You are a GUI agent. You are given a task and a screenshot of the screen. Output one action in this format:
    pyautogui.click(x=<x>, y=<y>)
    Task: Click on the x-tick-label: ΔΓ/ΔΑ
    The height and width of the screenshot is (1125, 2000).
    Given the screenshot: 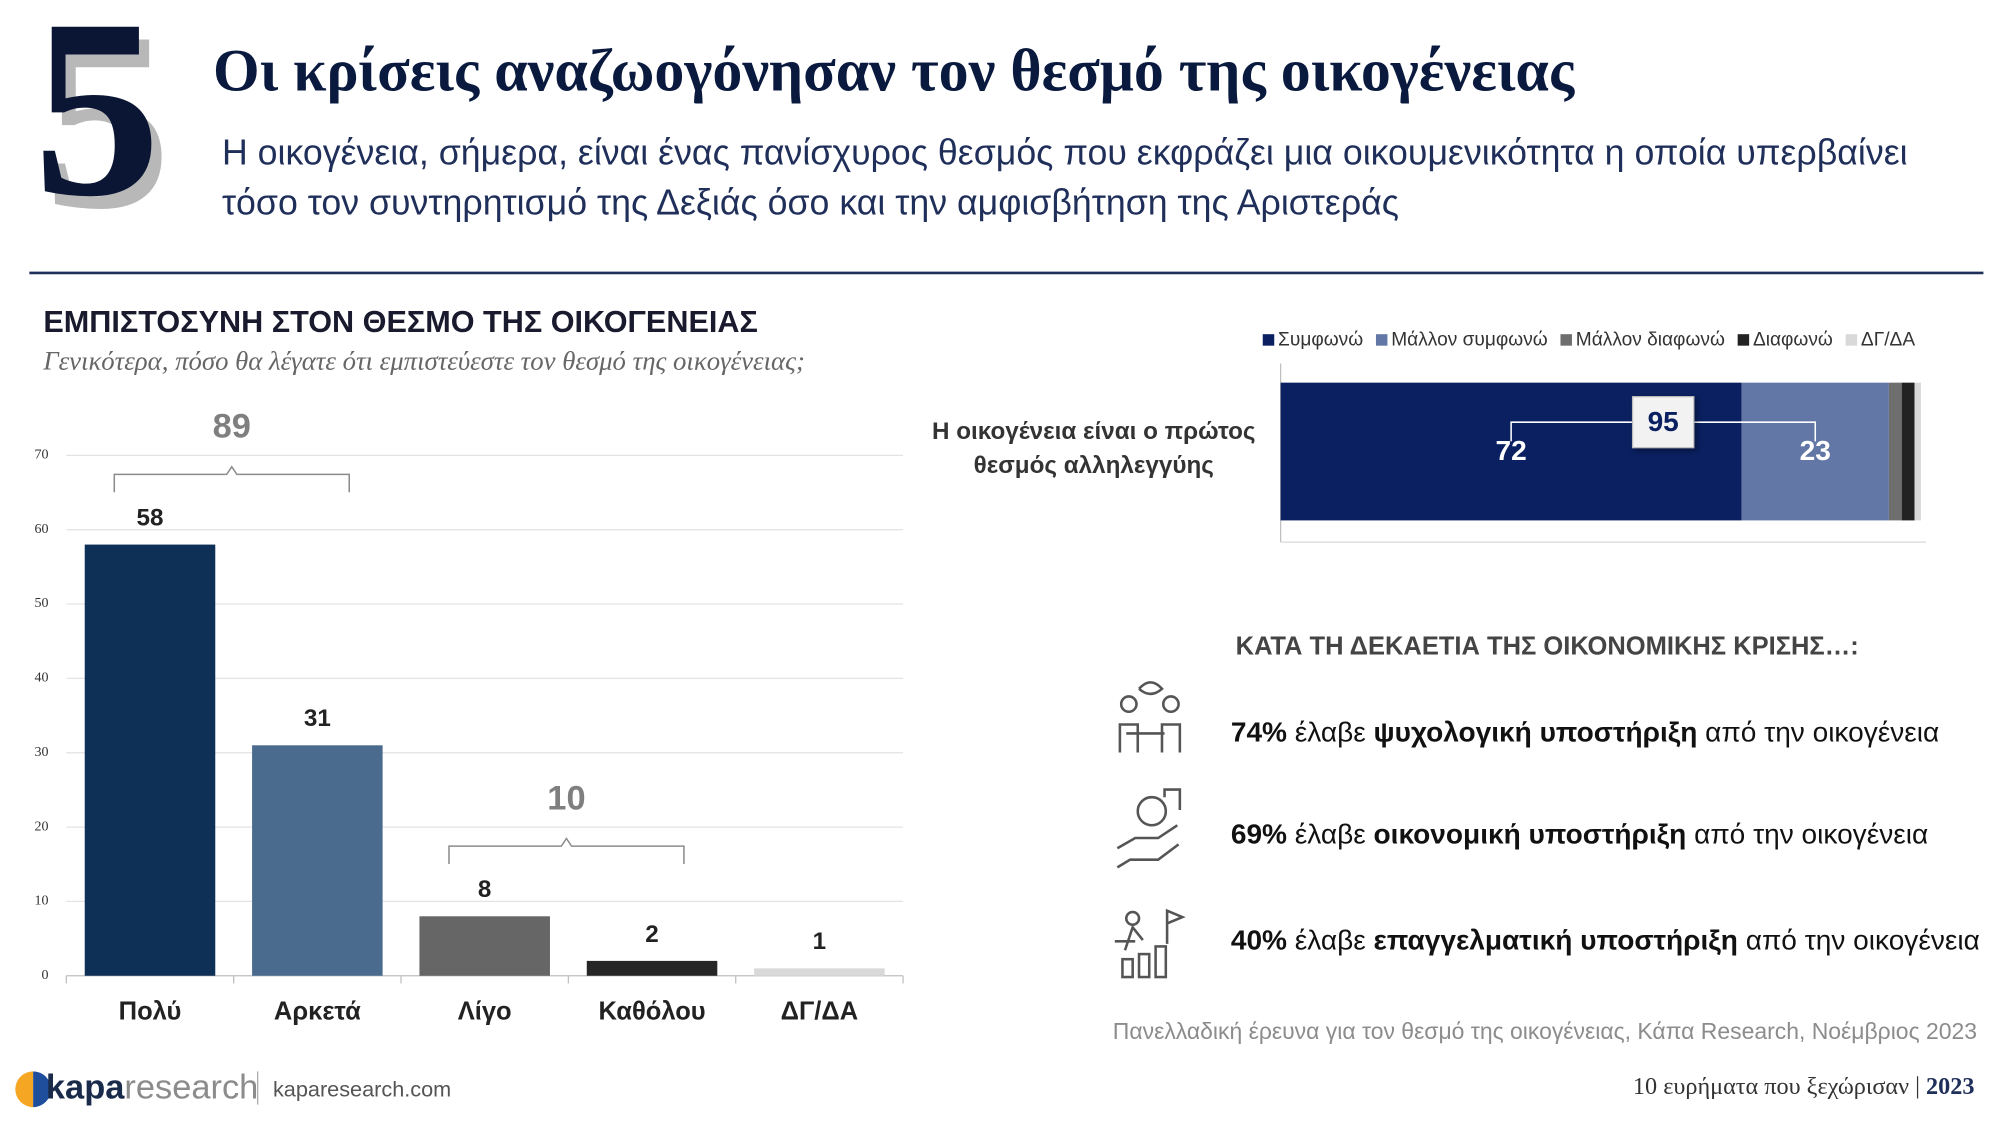 What is the action you would take?
    pyautogui.click(x=819, y=1011)
    